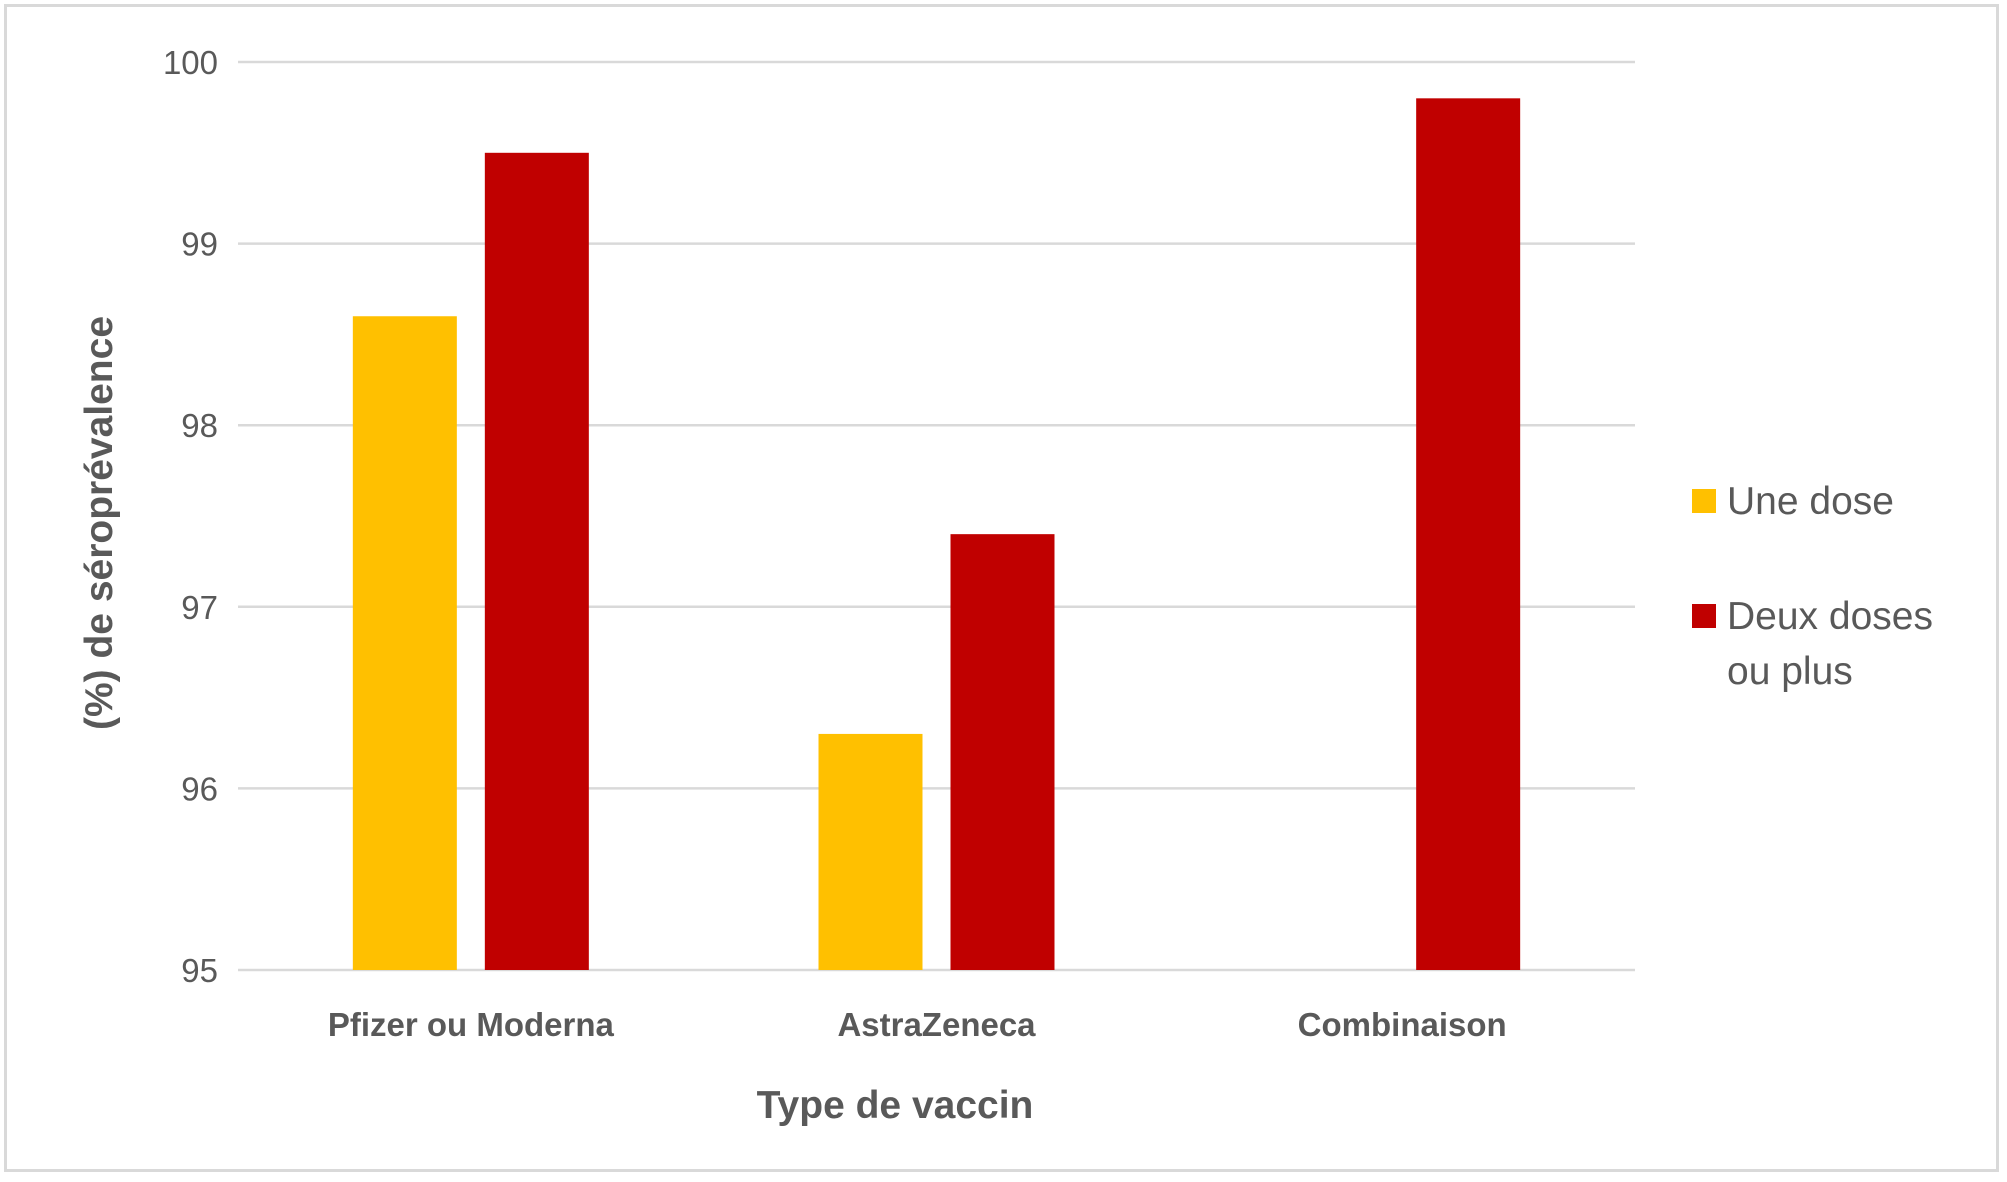 The image size is (2007, 1182). Describe the element at coordinates (99, 523) in the screenshot. I see `y-axis-title: (%) de séroprévalence` at that location.